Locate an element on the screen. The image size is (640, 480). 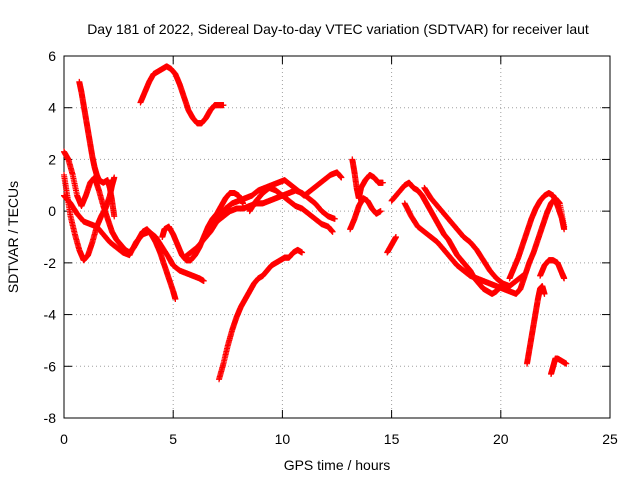
y-tick-label: 6 is located at coordinates (52, 56).